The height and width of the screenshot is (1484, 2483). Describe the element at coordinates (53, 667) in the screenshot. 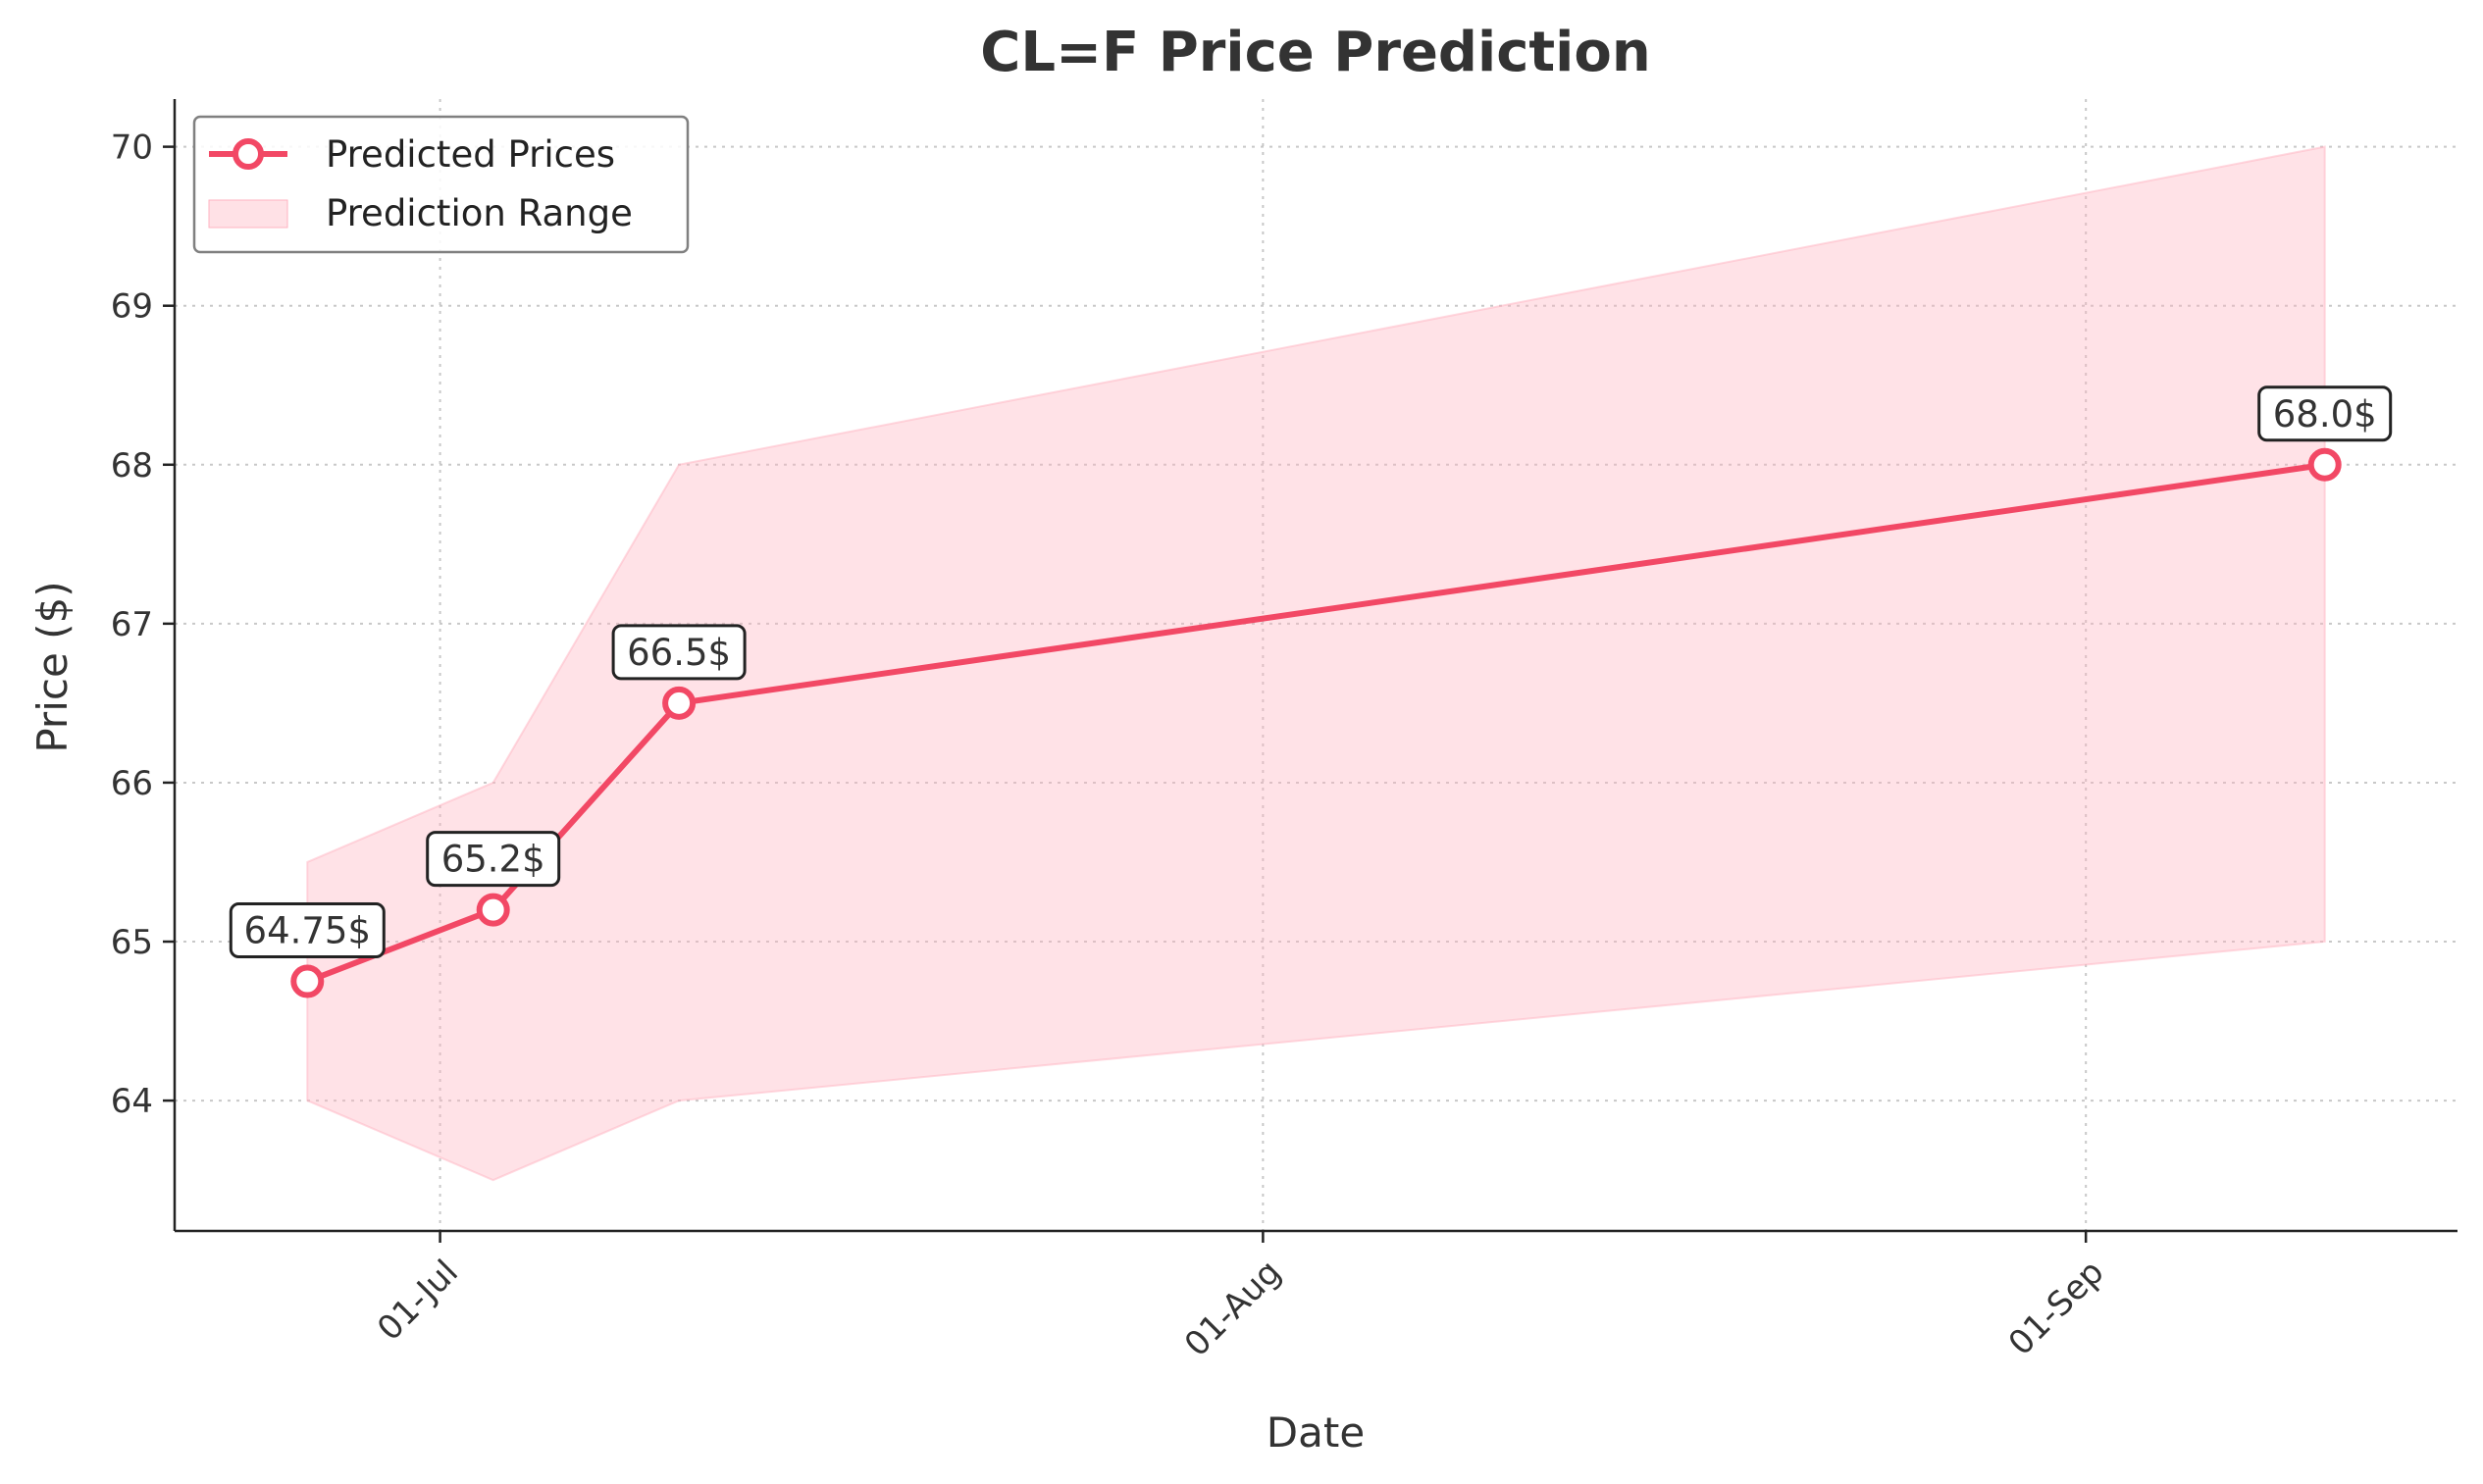

I see `y-axis-label: Price ($)` at that location.